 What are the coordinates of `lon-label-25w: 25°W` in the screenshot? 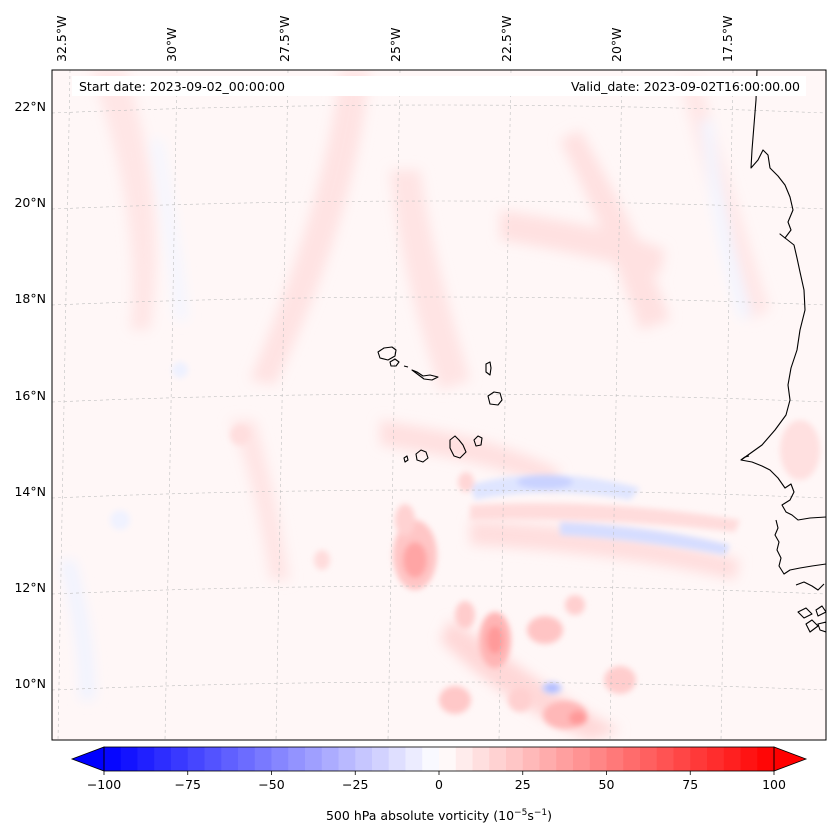 It's located at (395, 44).